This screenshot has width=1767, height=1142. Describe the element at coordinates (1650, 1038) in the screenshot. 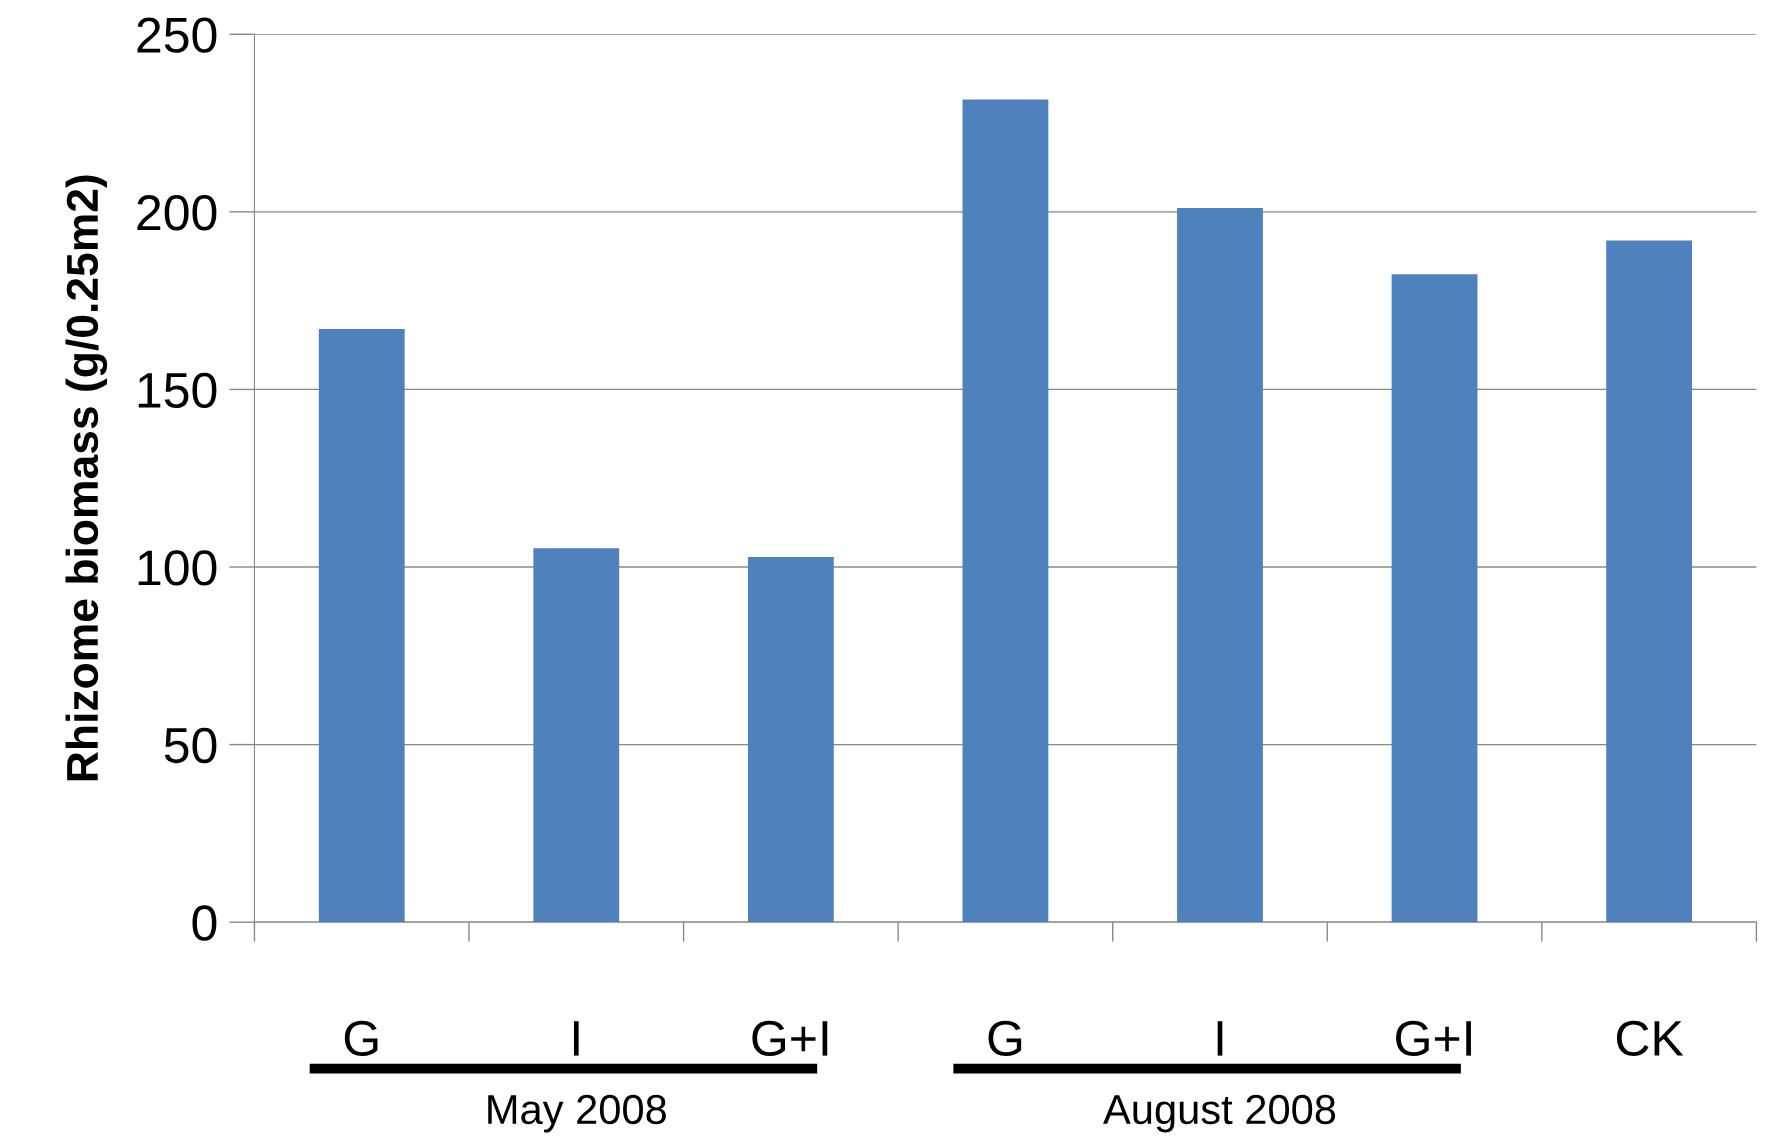

I see `x-tick-label: CK` at that location.